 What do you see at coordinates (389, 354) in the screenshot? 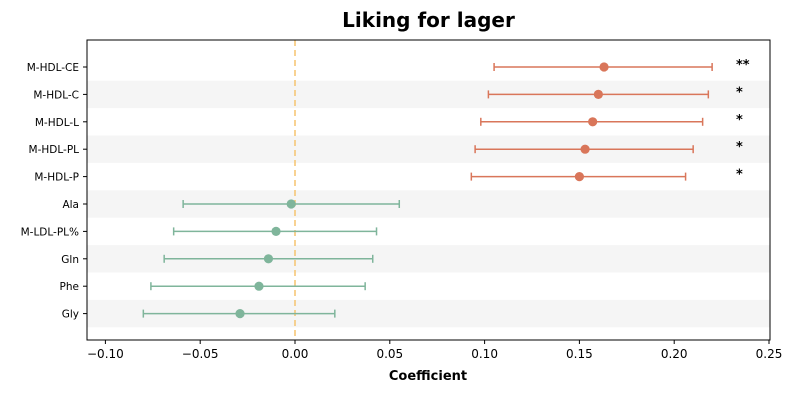
I see `x-tick-label: 0.05` at bounding box center [389, 354].